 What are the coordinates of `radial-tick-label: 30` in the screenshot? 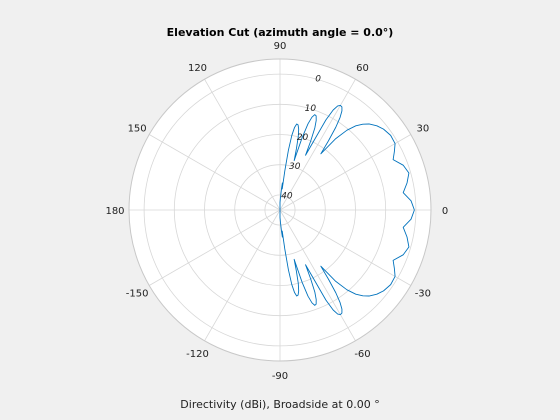 It's located at (295, 167).